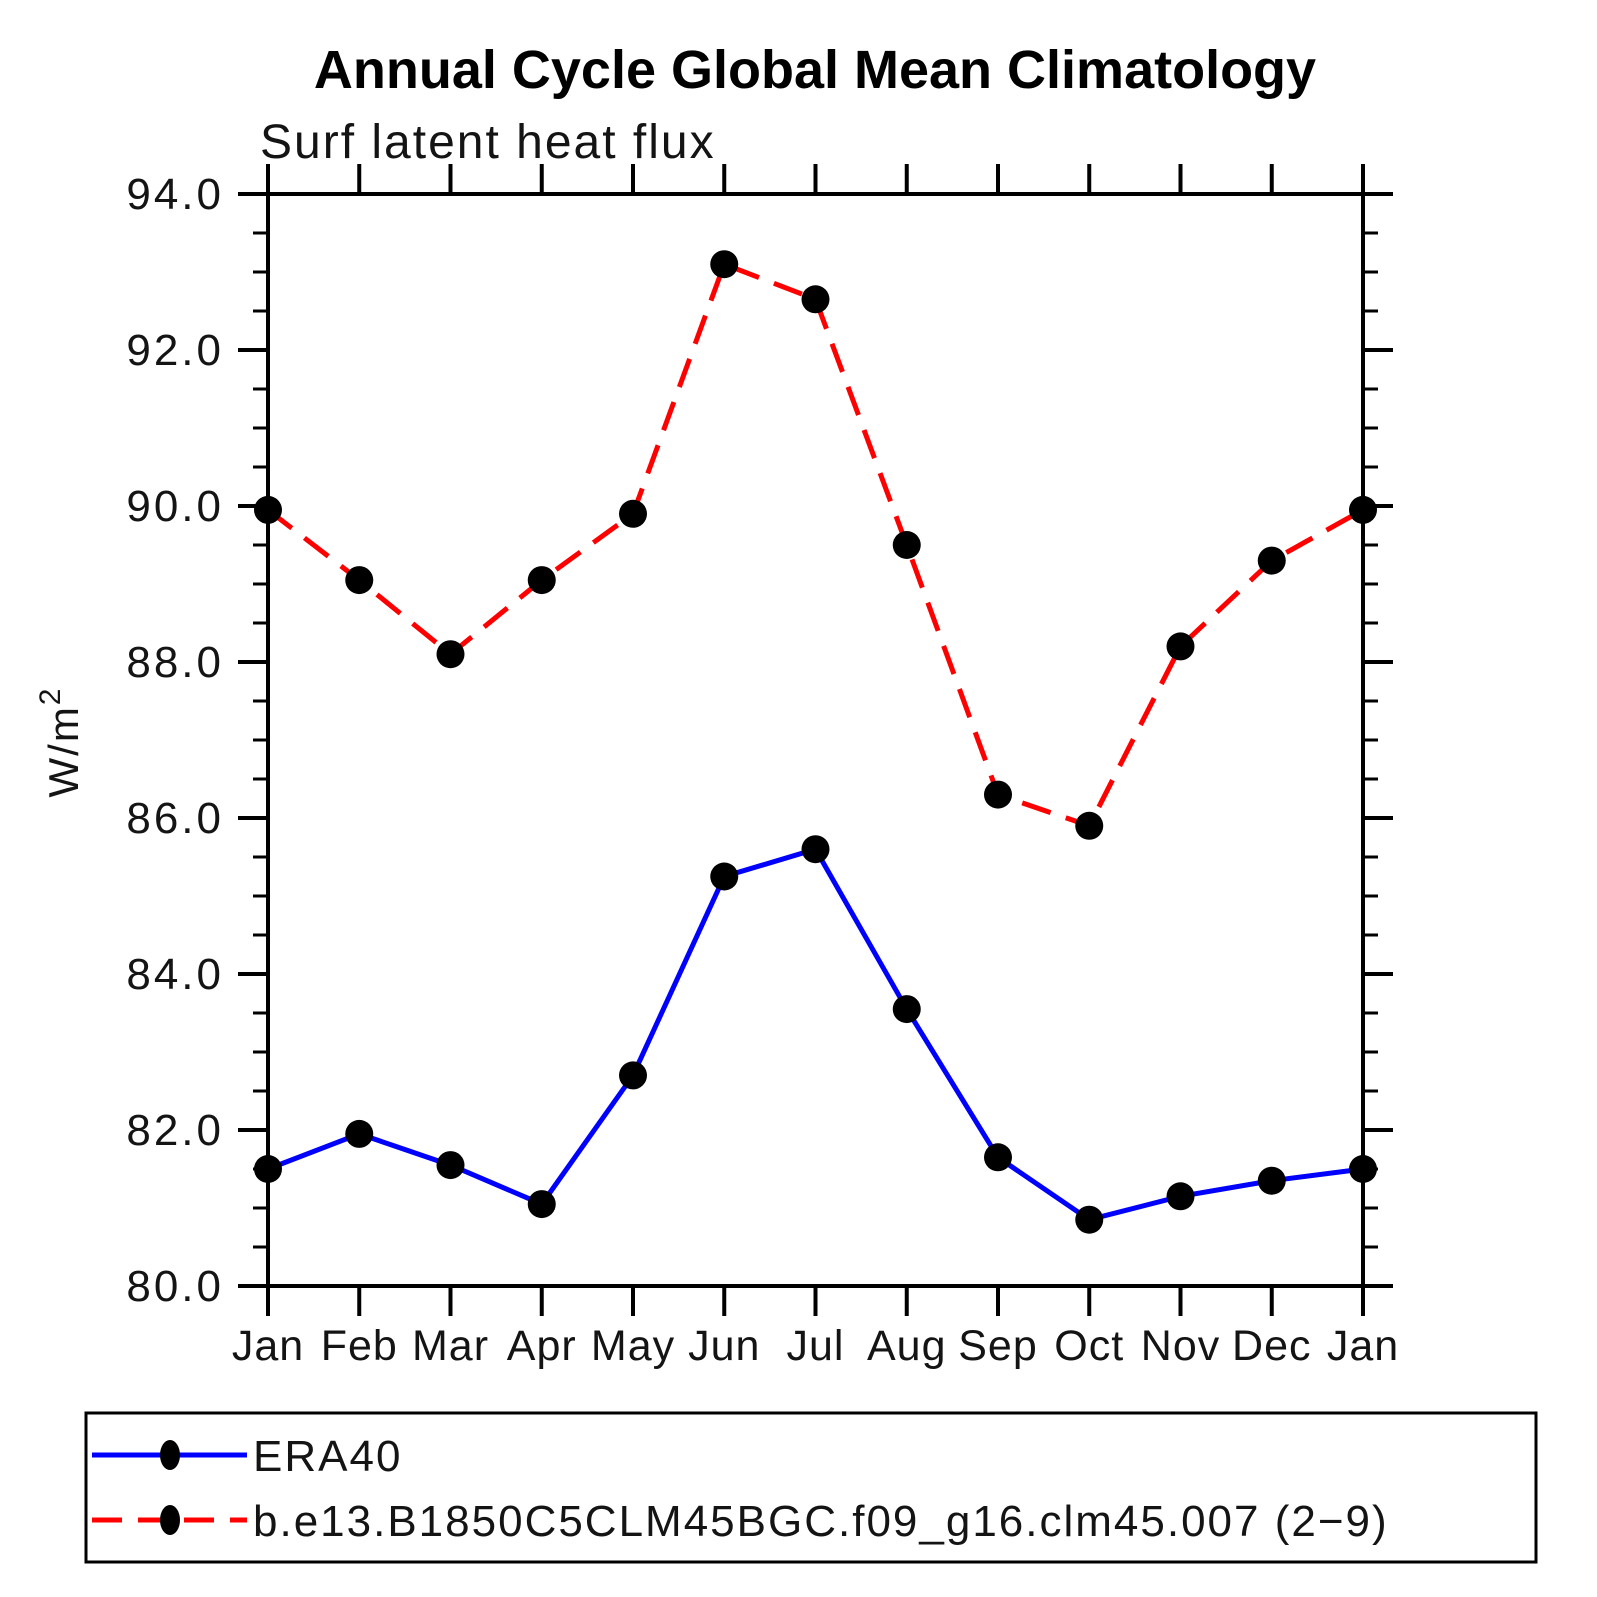  Describe the element at coordinates (175, 1286) in the screenshot. I see `y-axis-tick-label: 80.0` at that location.